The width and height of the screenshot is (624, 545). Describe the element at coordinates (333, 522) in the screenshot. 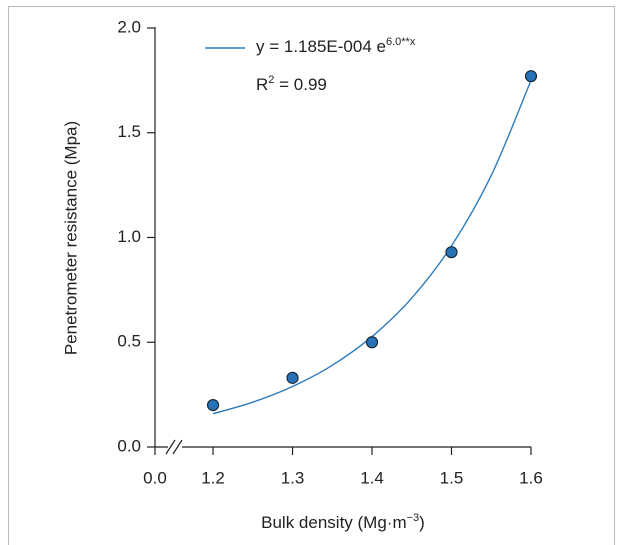

I see `x-label-text: Bulk density (Mg·m` at that location.